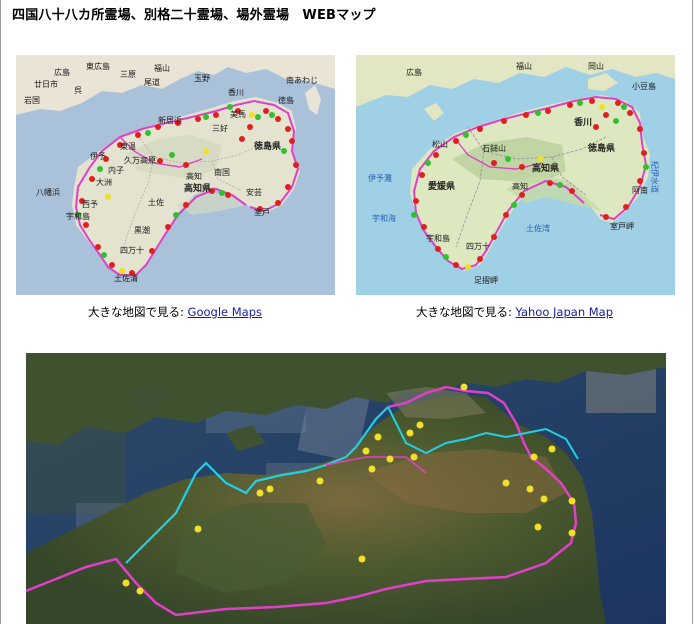 This screenshot has width=694, height=624. I want to click on google-label-mima: 美馬, so click(238, 114).